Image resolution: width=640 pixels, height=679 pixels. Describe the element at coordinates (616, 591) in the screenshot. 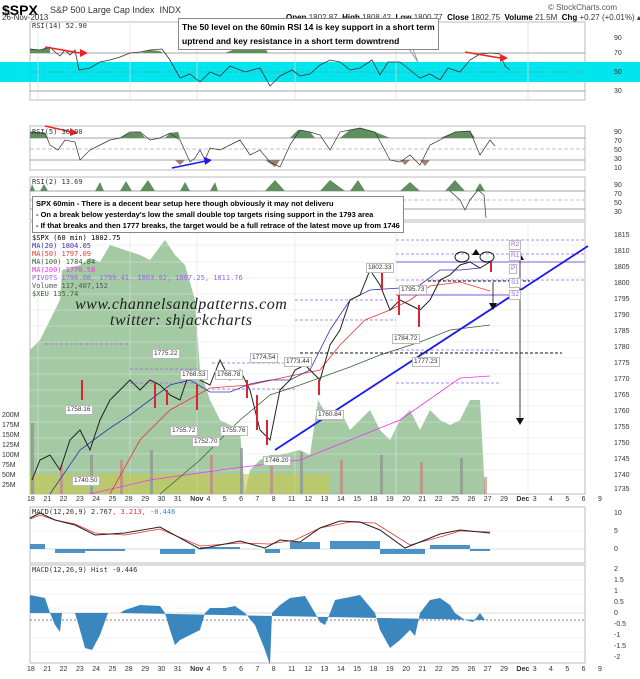

I see `y-tick: 1` at that location.